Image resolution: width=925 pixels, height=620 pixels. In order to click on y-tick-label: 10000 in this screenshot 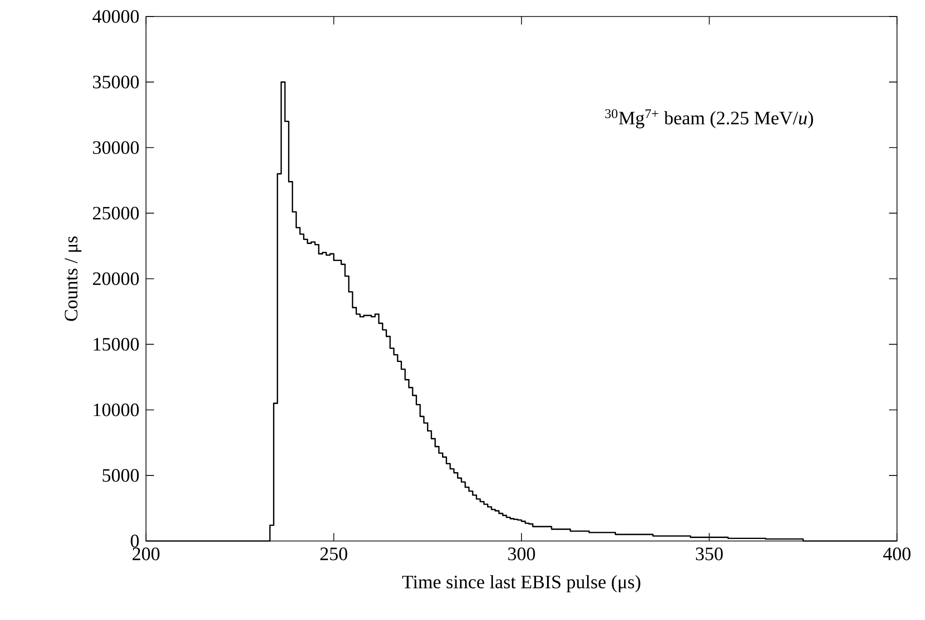, I will do `click(116, 409)`.